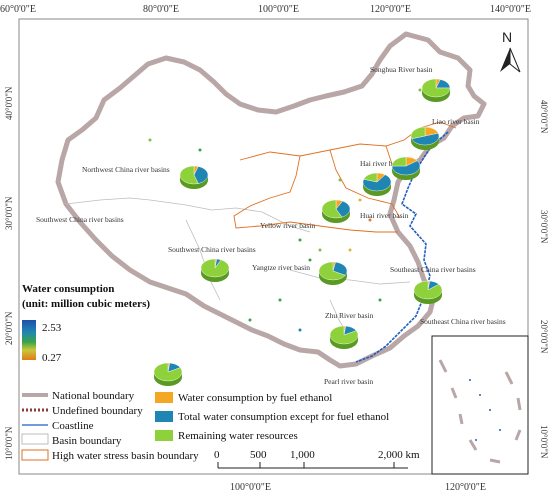 The image size is (550, 497). What do you see at coordinates (86, 304) in the screenshot?
I see `colorbar-title-2: (unit: million cubic meters)` at bounding box center [86, 304].